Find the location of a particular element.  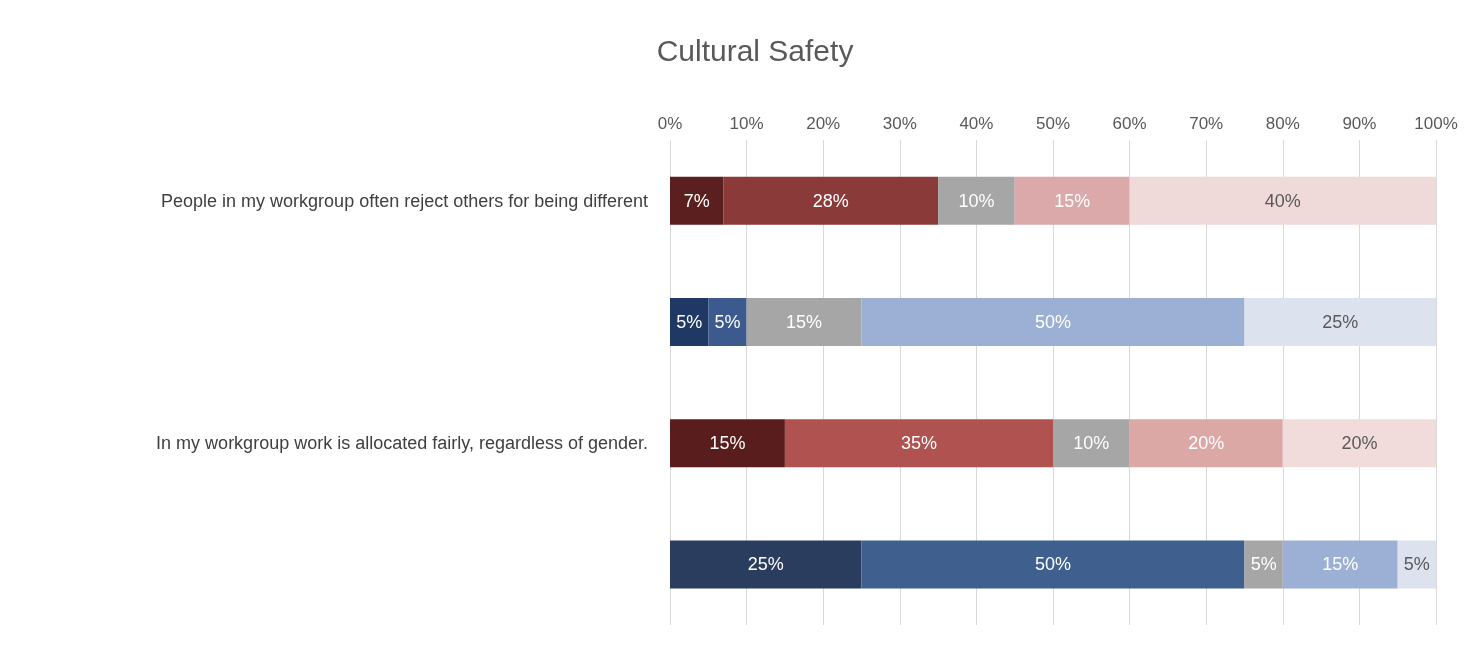

x-tick-label: 10% is located at coordinates (746, 123).